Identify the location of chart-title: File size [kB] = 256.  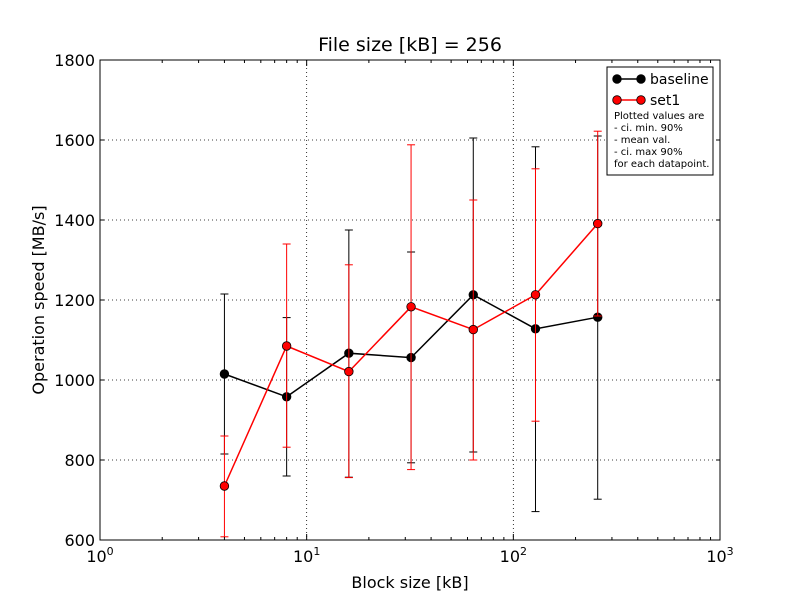
(410, 45).